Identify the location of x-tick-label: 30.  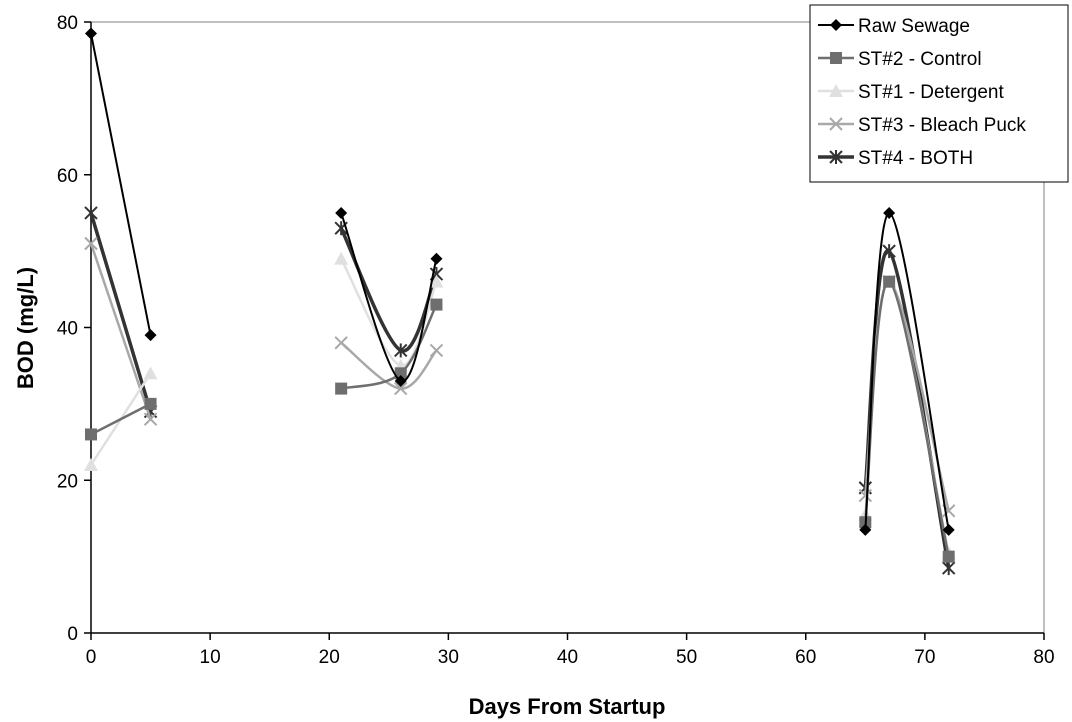
(448, 657).